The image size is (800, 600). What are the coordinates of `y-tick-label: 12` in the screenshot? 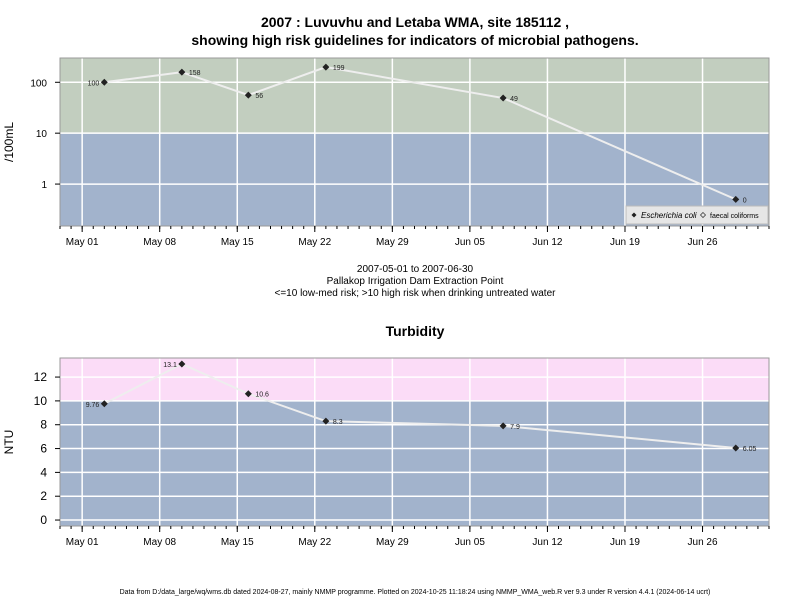 It's located at (41, 377).